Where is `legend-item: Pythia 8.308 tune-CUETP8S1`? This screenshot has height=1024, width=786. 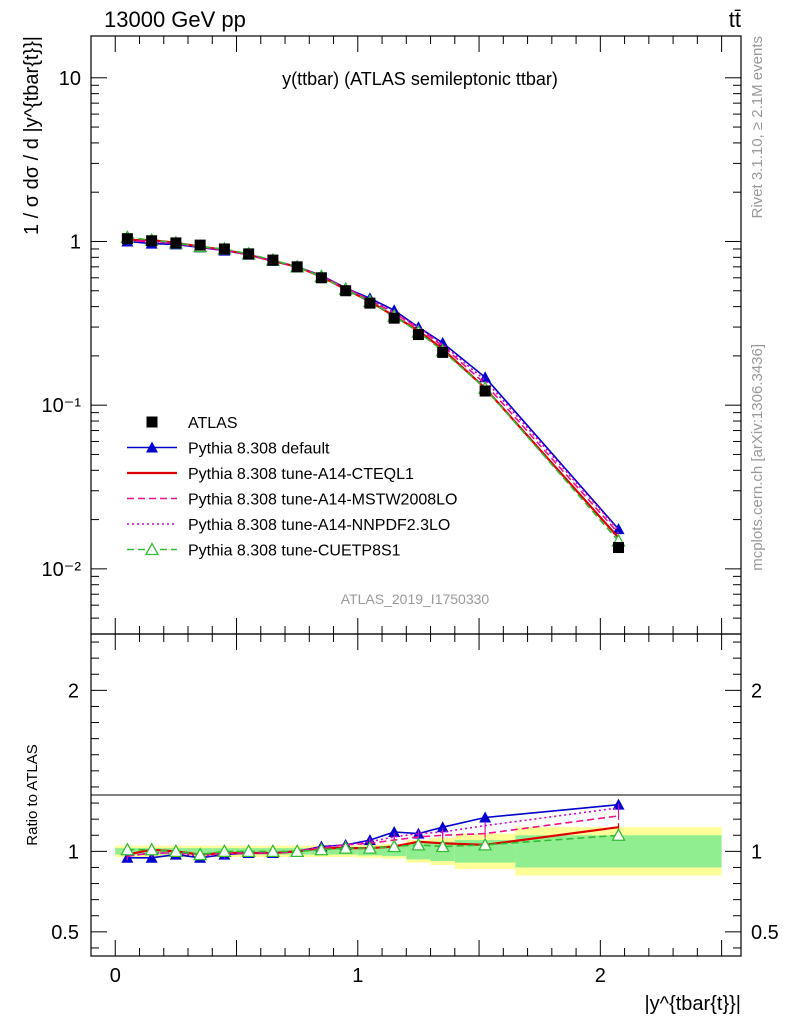 legend-item: Pythia 8.308 tune-CUETP8S1 is located at coordinates (264, 551).